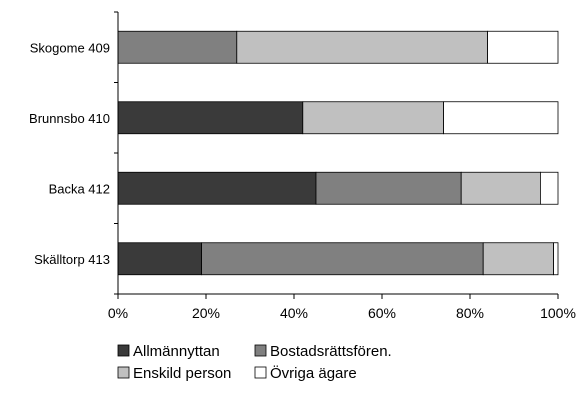 This screenshot has height=399, width=579. Describe the element at coordinates (72, 259) in the screenshot. I see `category-label: Skälltorp 413` at that location.